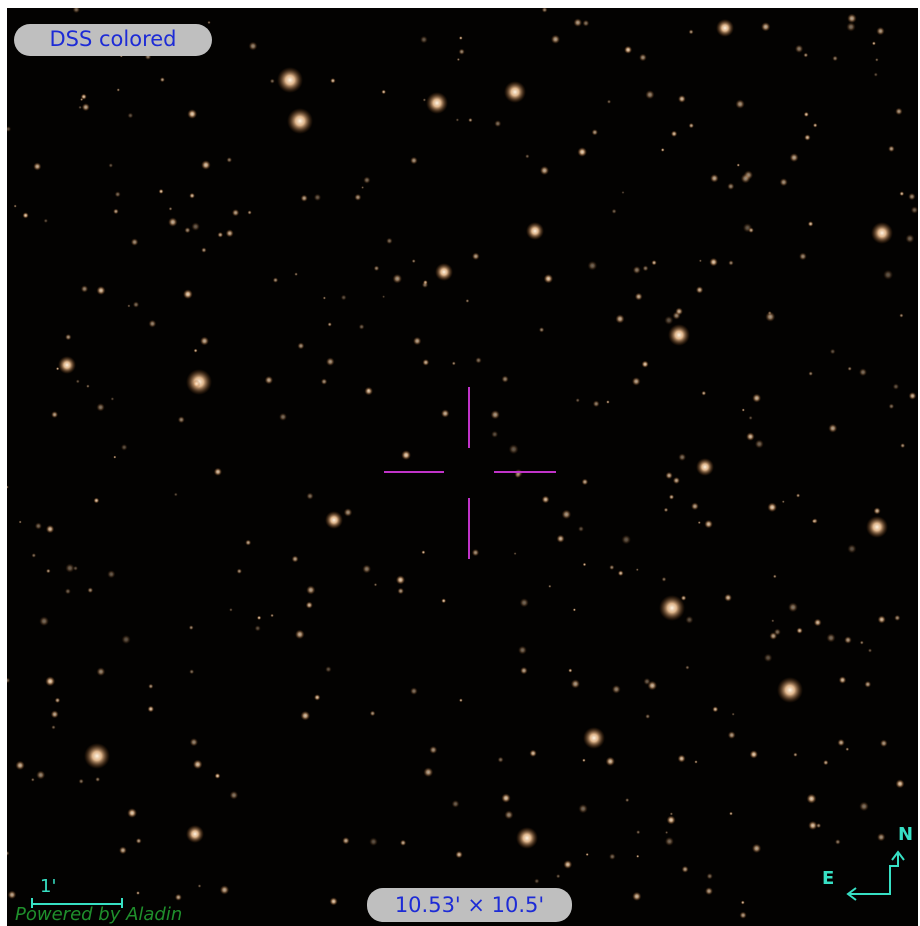 The height and width of the screenshot is (926, 920). Describe the element at coordinates (470, 473) in the screenshot. I see `target-reticle` at that location.